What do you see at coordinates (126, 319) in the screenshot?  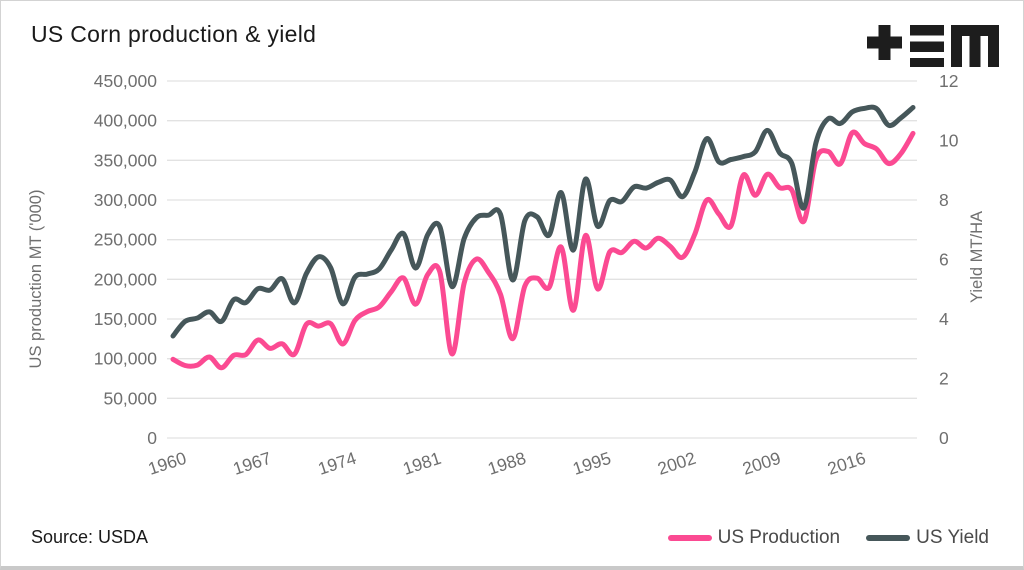 I see `left-axis-tick-label: 150,000` at bounding box center [126, 319].